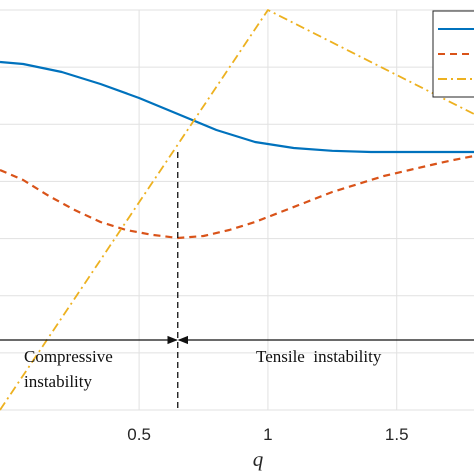 This screenshot has width=474, height=474. What do you see at coordinates (139, 434) in the screenshot?
I see `x-tick-label: 0.5` at bounding box center [139, 434].